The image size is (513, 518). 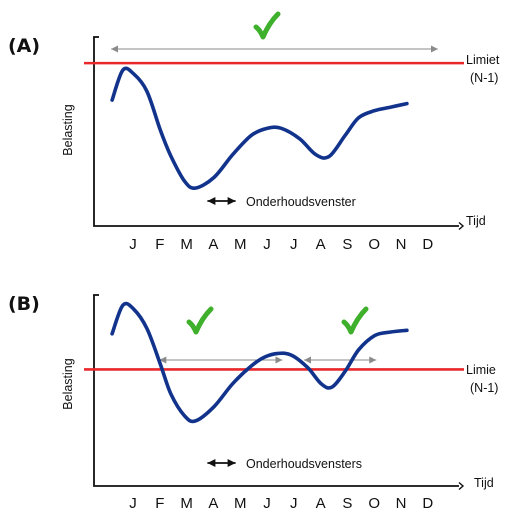 What do you see at coordinates (24, 46) in the screenshot?
I see `panel-label: (A)` at bounding box center [24, 46].